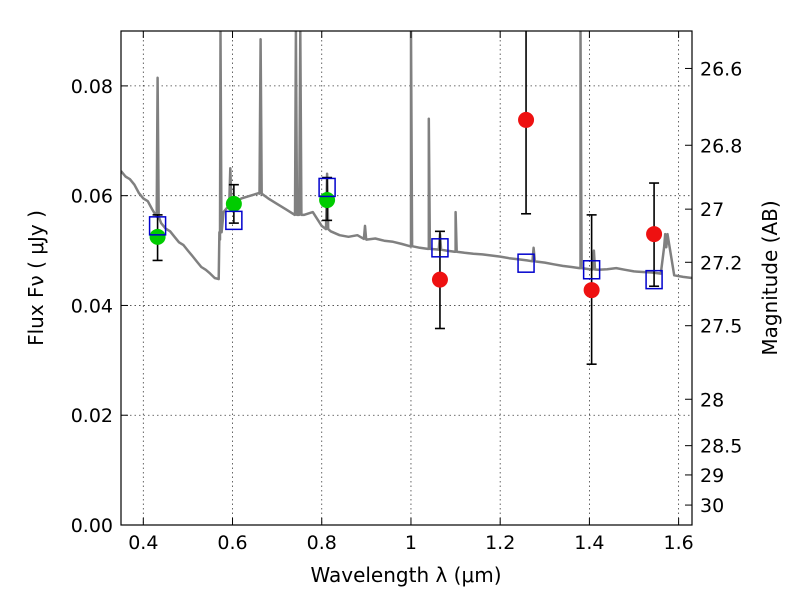 Image resolution: width=800 pixels, height=600 pixels. I want to click on x-tick-label: 1.2, so click(500, 543).